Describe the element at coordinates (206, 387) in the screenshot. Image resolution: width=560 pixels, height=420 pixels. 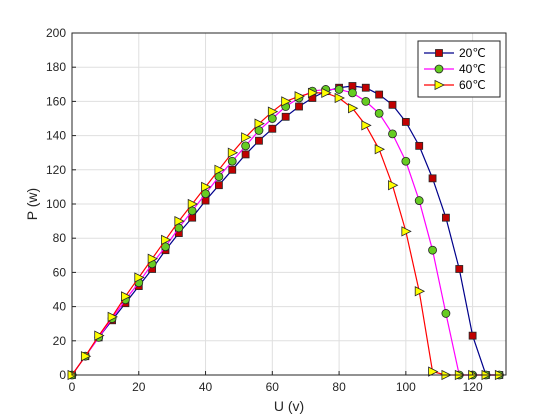
I see `x-tick-label: 40` at that location.